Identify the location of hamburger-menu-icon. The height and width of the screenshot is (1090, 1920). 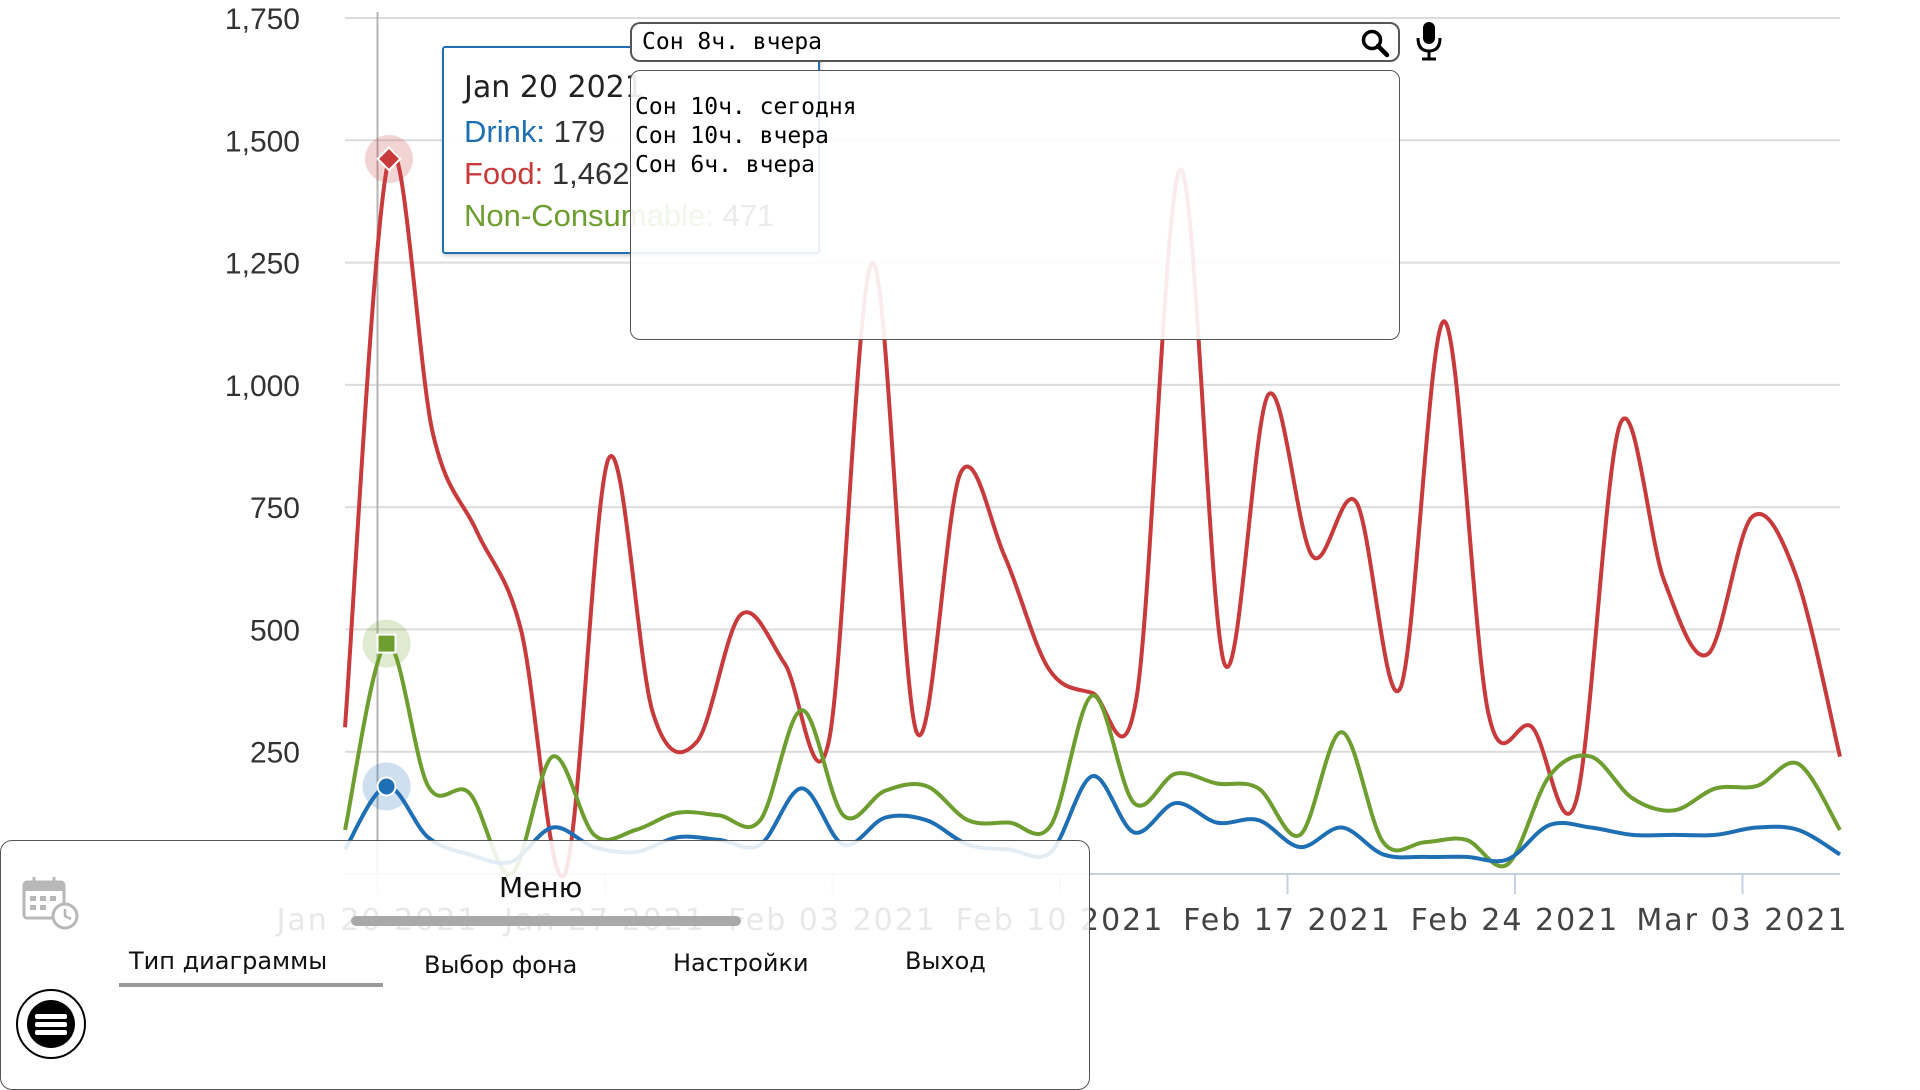
(51, 1024).